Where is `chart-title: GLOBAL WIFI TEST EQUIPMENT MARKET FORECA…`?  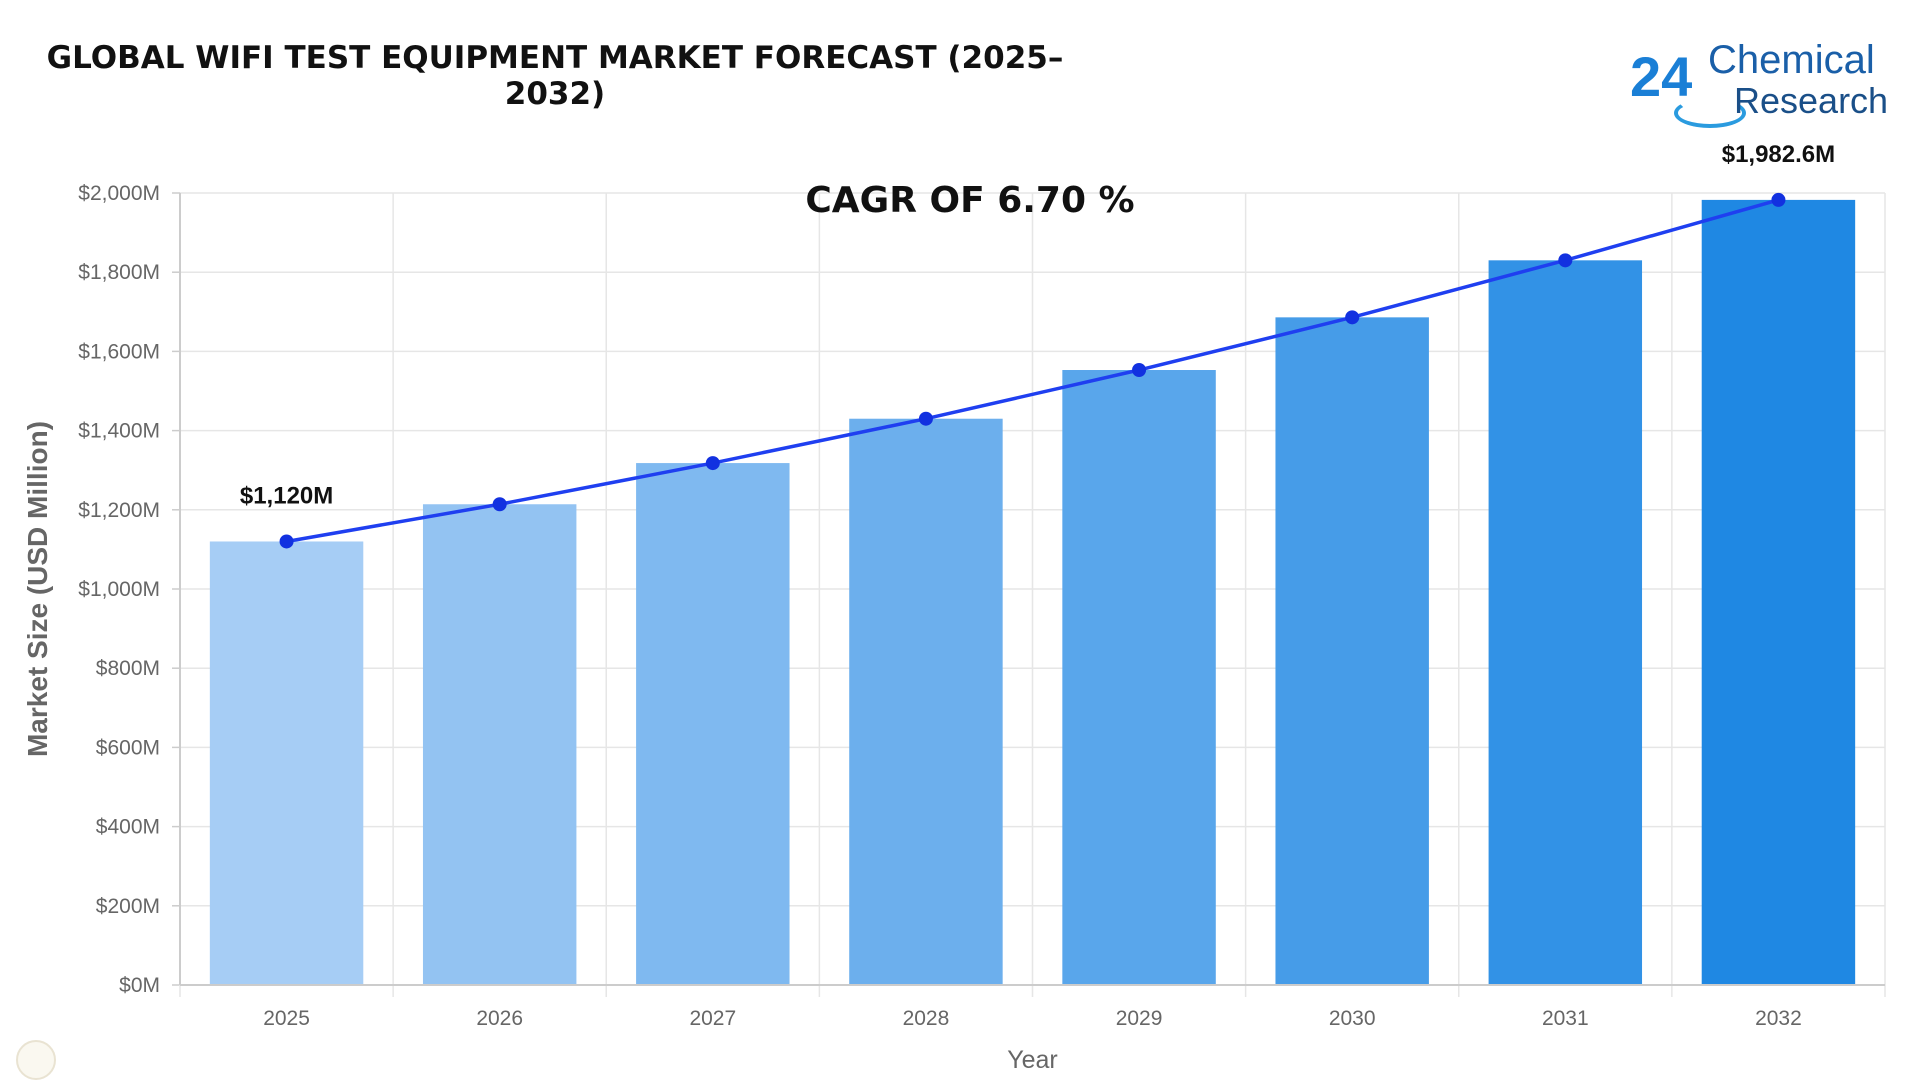 chart-title: GLOBAL WIFI TEST EQUIPMENT MARKET FORECA… is located at coordinates (555, 76).